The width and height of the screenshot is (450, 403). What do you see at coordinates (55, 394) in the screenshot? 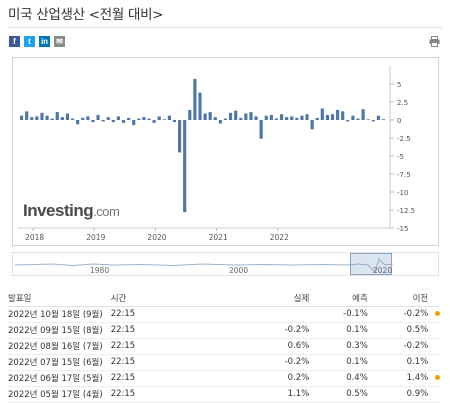
I see `release-date-cell: 2022년 05월 17일 (4월)` at bounding box center [55, 394].